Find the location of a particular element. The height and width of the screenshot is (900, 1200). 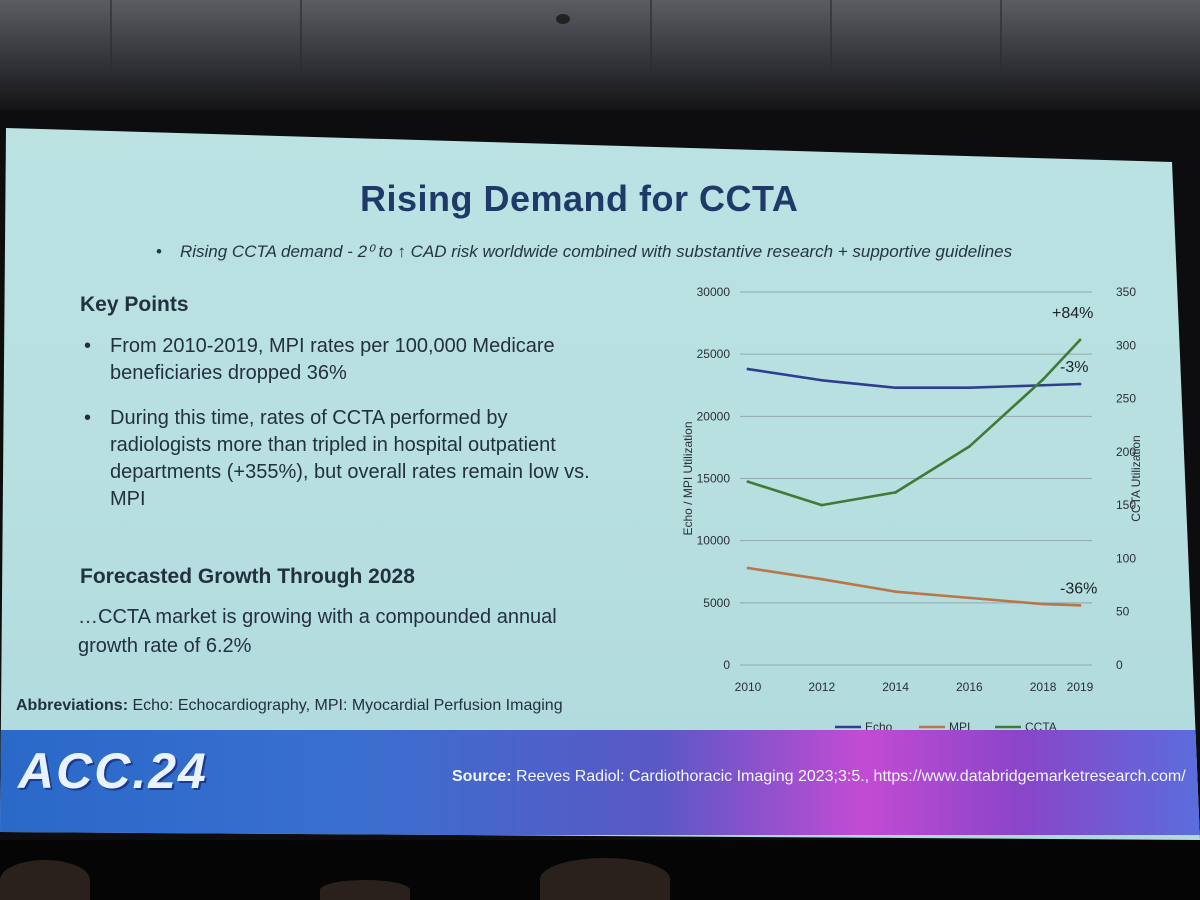

y2-tick-label: 0 is located at coordinates (1119, 665).